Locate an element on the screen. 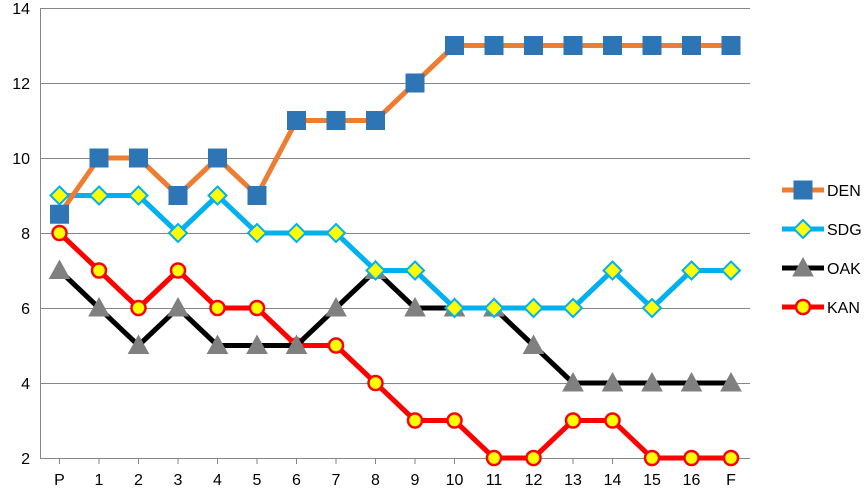  y-tick-label-8: 8 is located at coordinates (25, 234).